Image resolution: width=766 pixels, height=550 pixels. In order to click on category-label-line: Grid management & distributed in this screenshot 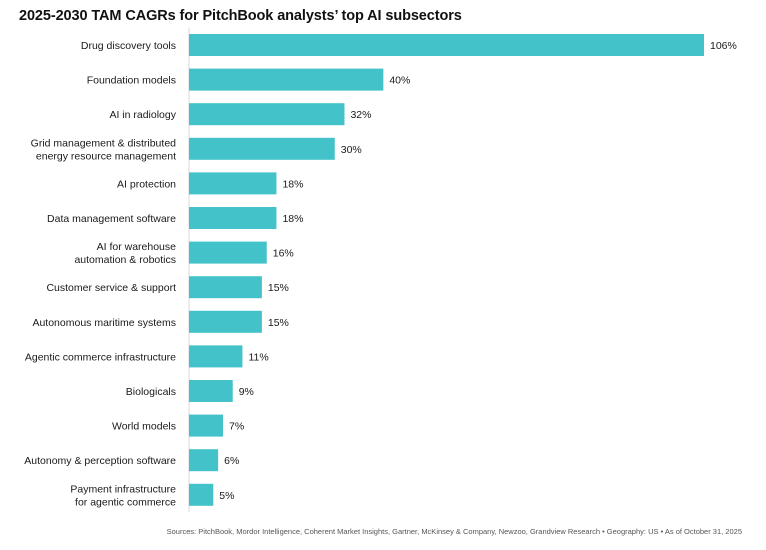, I will do `click(103, 143)`.